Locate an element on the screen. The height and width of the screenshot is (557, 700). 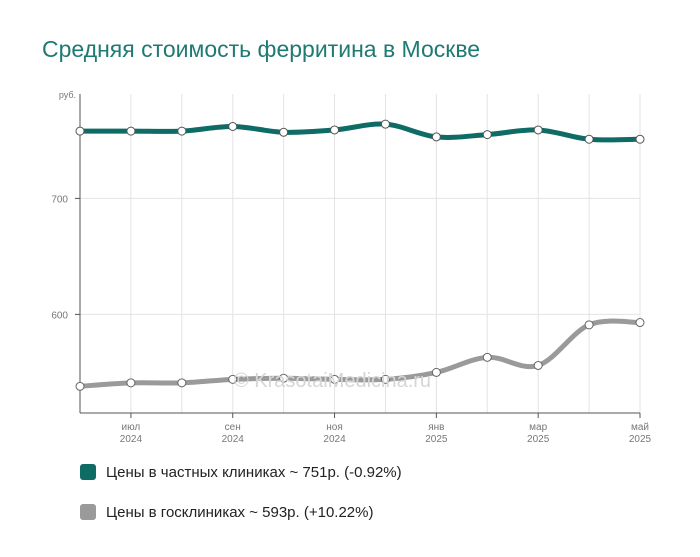
x-tick-label-month: мар is located at coordinates (538, 427).